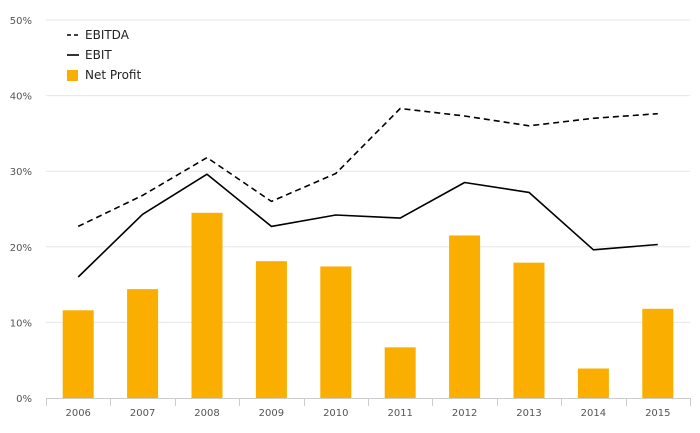 This screenshot has width=700, height=433. Describe the element at coordinates (72, 75) in the screenshot. I see `legend-swatch-net-profit` at that location.